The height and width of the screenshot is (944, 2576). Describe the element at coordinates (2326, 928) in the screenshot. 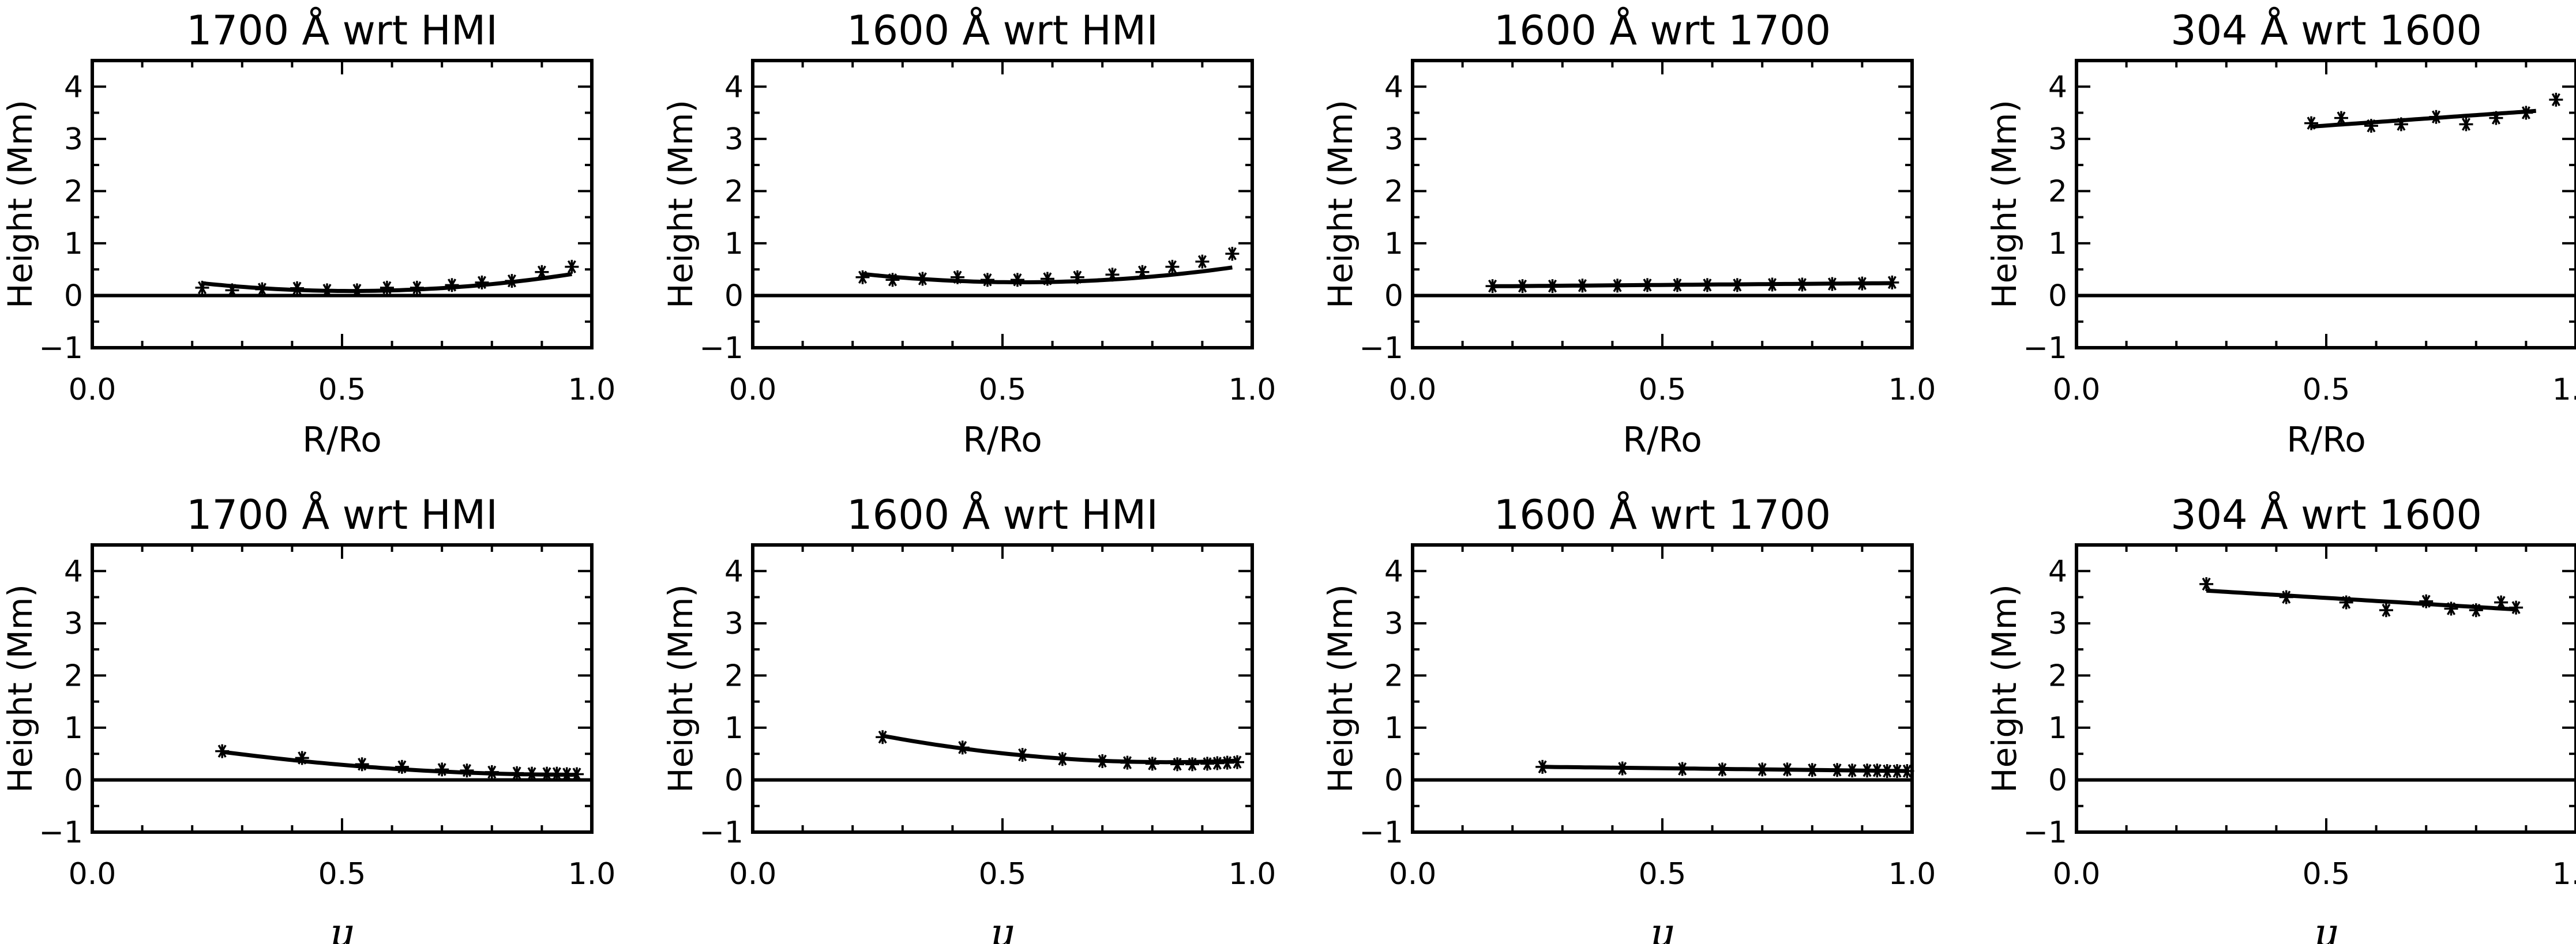

I see `x-axis-label: μ` at that location.